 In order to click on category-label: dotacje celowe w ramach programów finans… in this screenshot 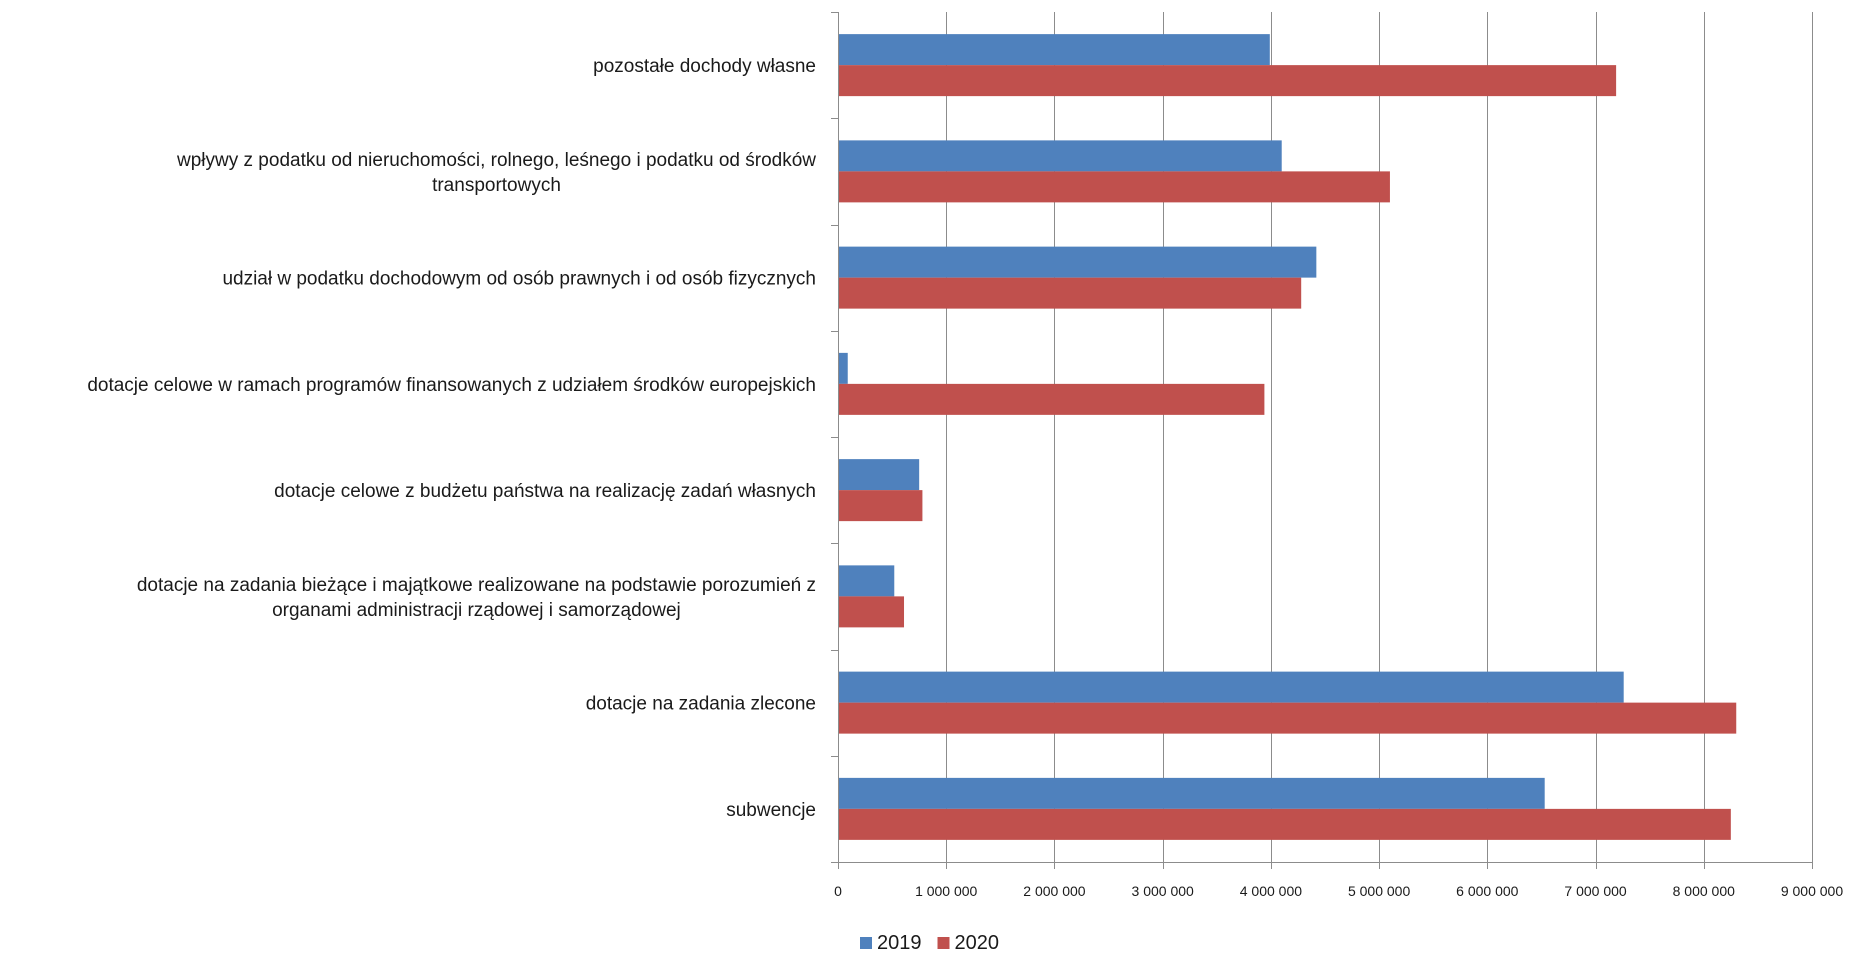, I will do `click(451, 385)`.